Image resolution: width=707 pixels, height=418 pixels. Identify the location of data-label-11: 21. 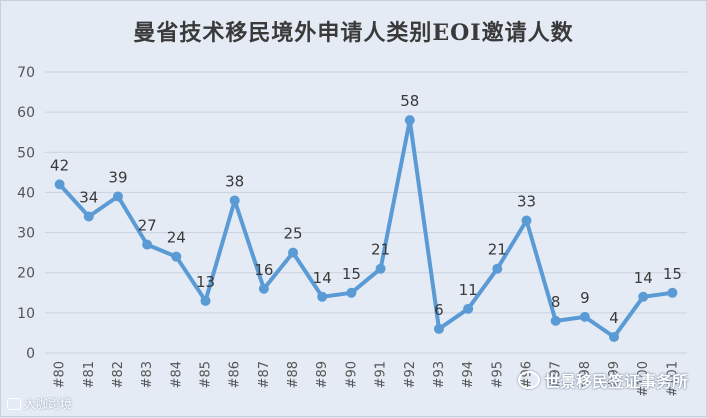
(380, 250).